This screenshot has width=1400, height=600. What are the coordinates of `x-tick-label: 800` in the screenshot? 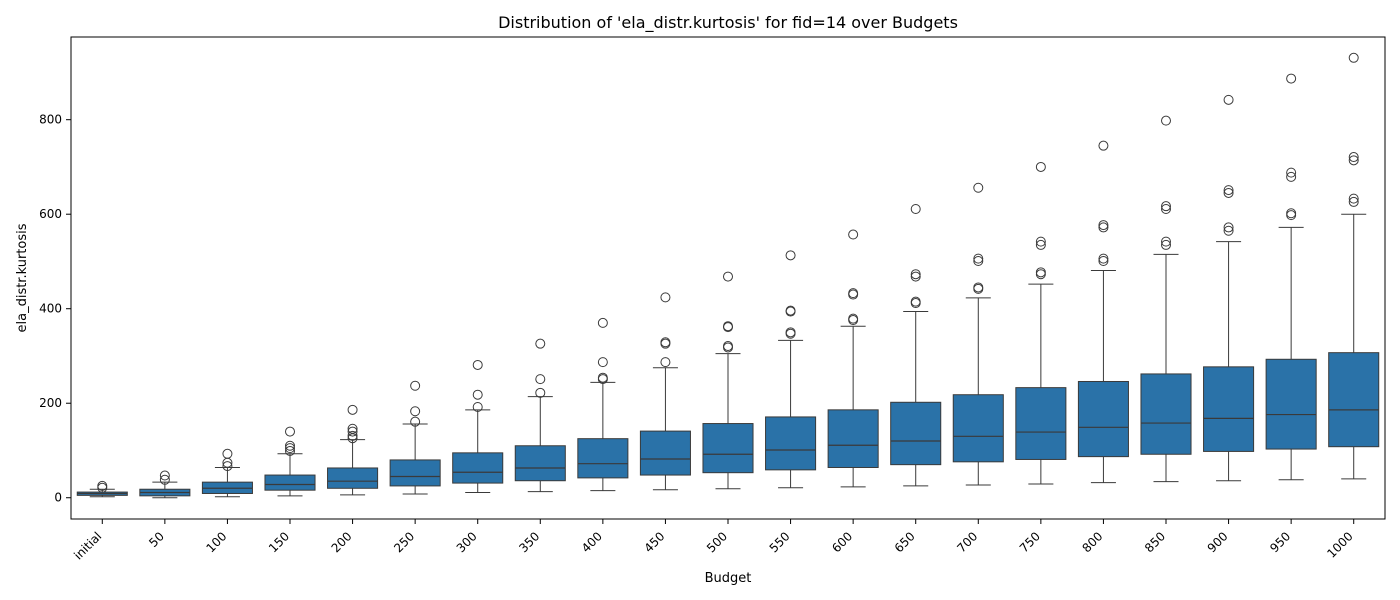 It's located at (1092, 542).